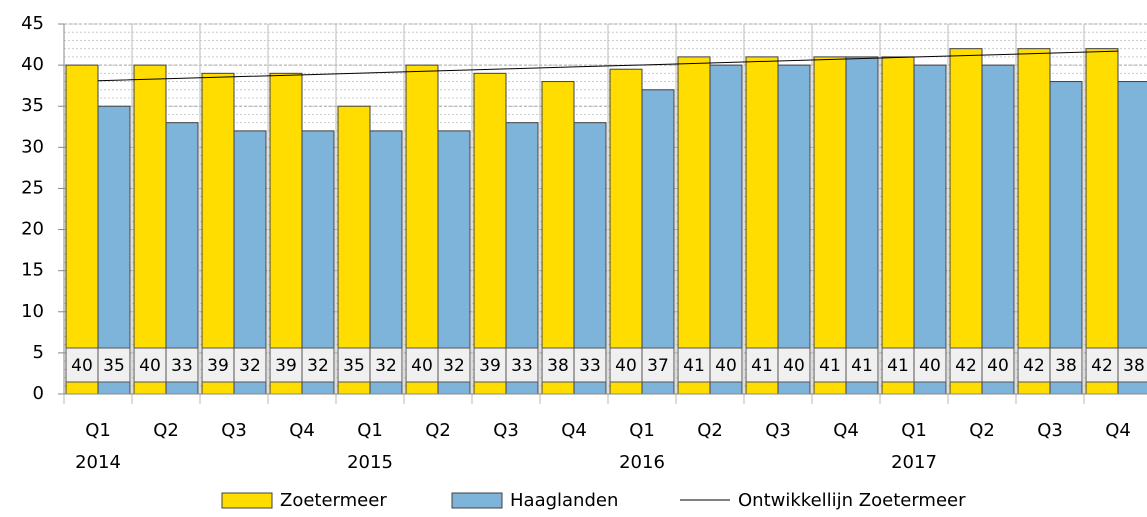  Describe the element at coordinates (32, 23) in the screenshot. I see `y-tick-label: 45` at that location.